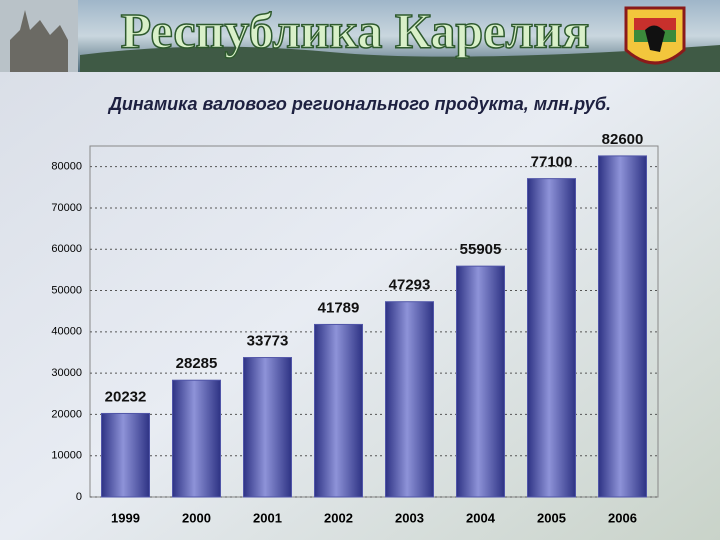 The width and height of the screenshot is (720, 540). Describe the element at coordinates (338, 517) in the screenshot. I see `x-tick-label: 2002` at that location.